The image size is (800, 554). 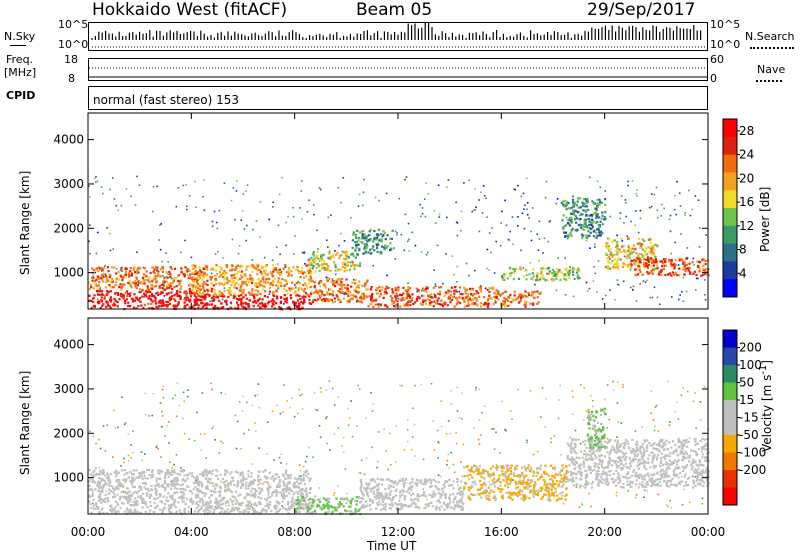 I want to click on power-colorbar-frame, so click(x=730, y=208).